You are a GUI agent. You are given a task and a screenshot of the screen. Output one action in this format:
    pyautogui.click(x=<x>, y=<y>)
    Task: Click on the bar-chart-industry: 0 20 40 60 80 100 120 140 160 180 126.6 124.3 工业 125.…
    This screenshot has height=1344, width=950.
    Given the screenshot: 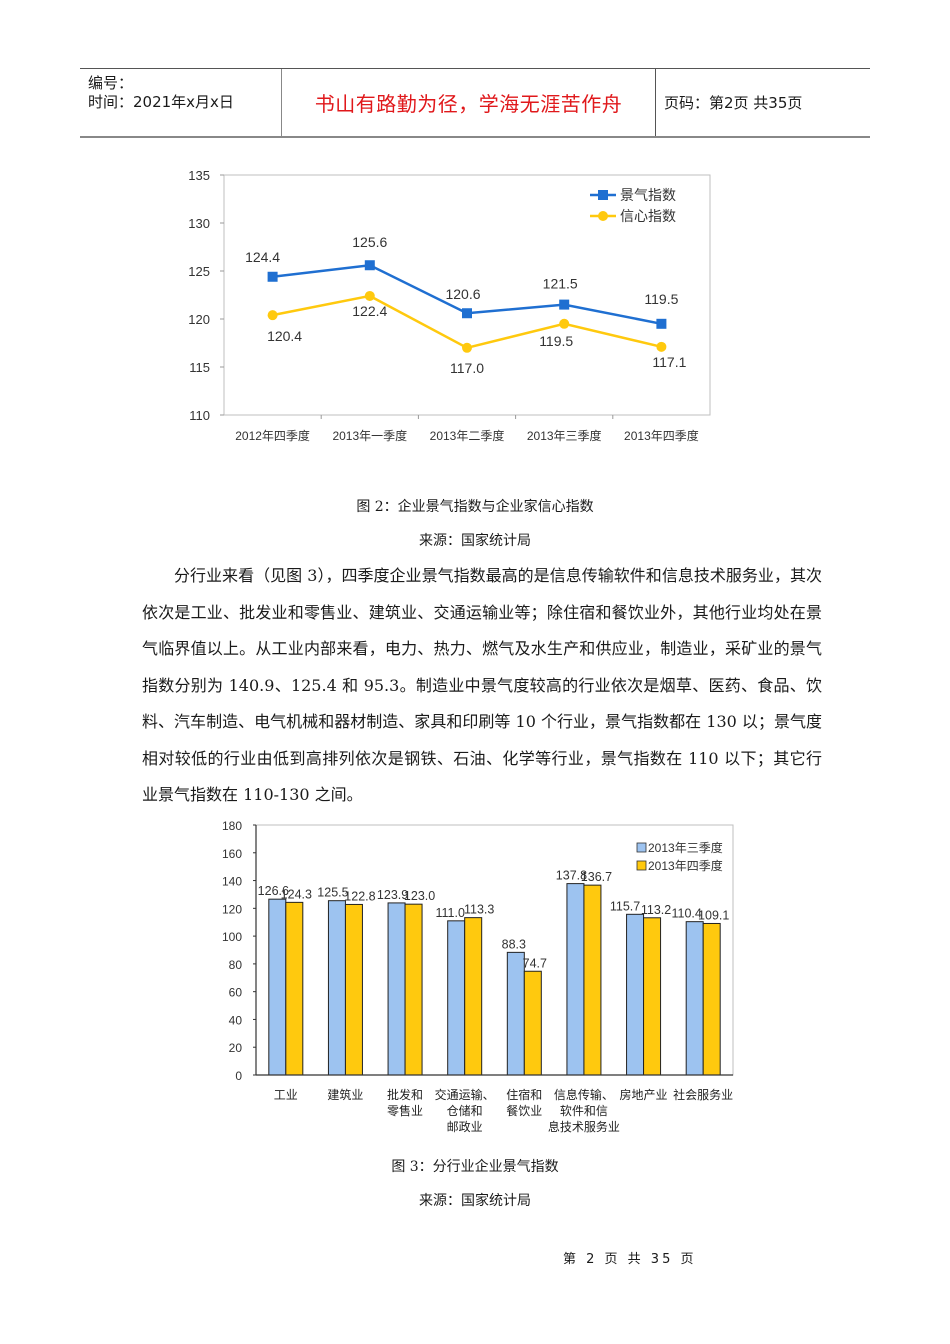 What is the action you would take?
    pyautogui.click(x=478, y=976)
    